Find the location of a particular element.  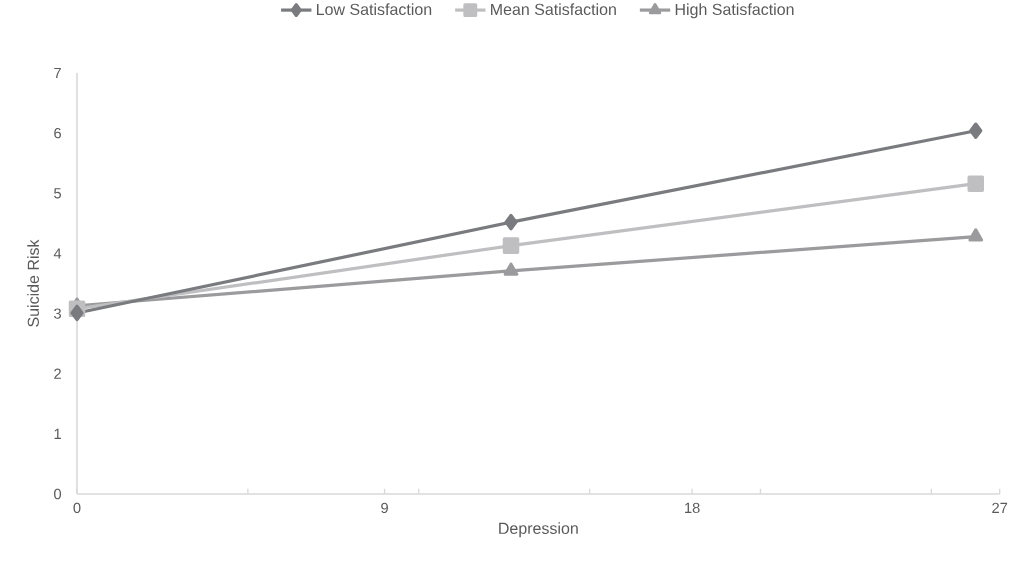

legend-label: Low Satisfaction is located at coordinates (374, 9).